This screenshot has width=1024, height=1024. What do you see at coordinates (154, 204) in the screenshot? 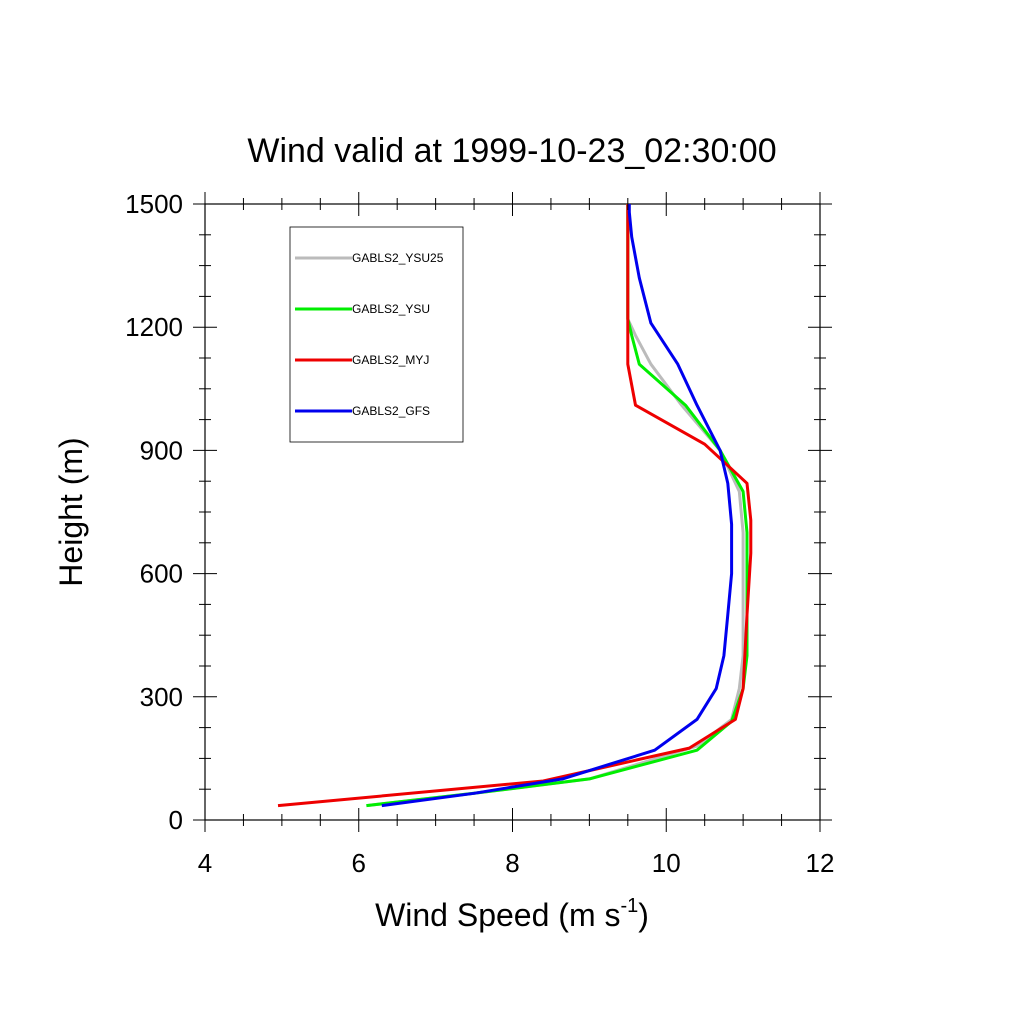
I see `y-tick-label: 1500` at bounding box center [154, 204].